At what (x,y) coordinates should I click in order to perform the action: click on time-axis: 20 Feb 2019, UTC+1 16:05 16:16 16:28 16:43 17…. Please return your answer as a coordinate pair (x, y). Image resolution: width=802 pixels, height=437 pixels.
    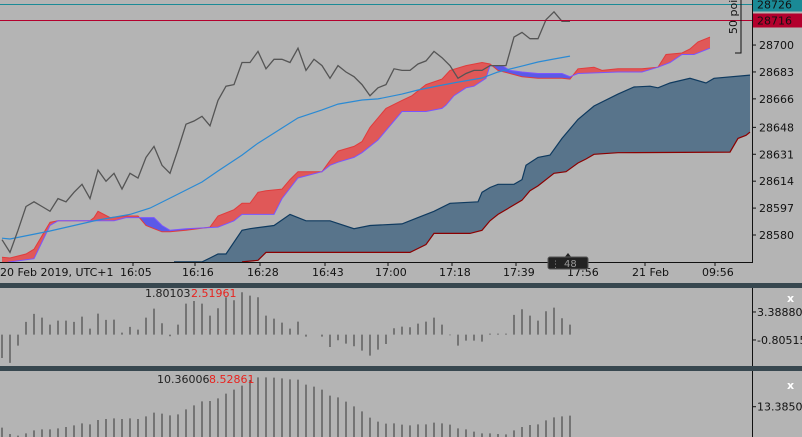
    Looking at the image, I should click on (376, 270).